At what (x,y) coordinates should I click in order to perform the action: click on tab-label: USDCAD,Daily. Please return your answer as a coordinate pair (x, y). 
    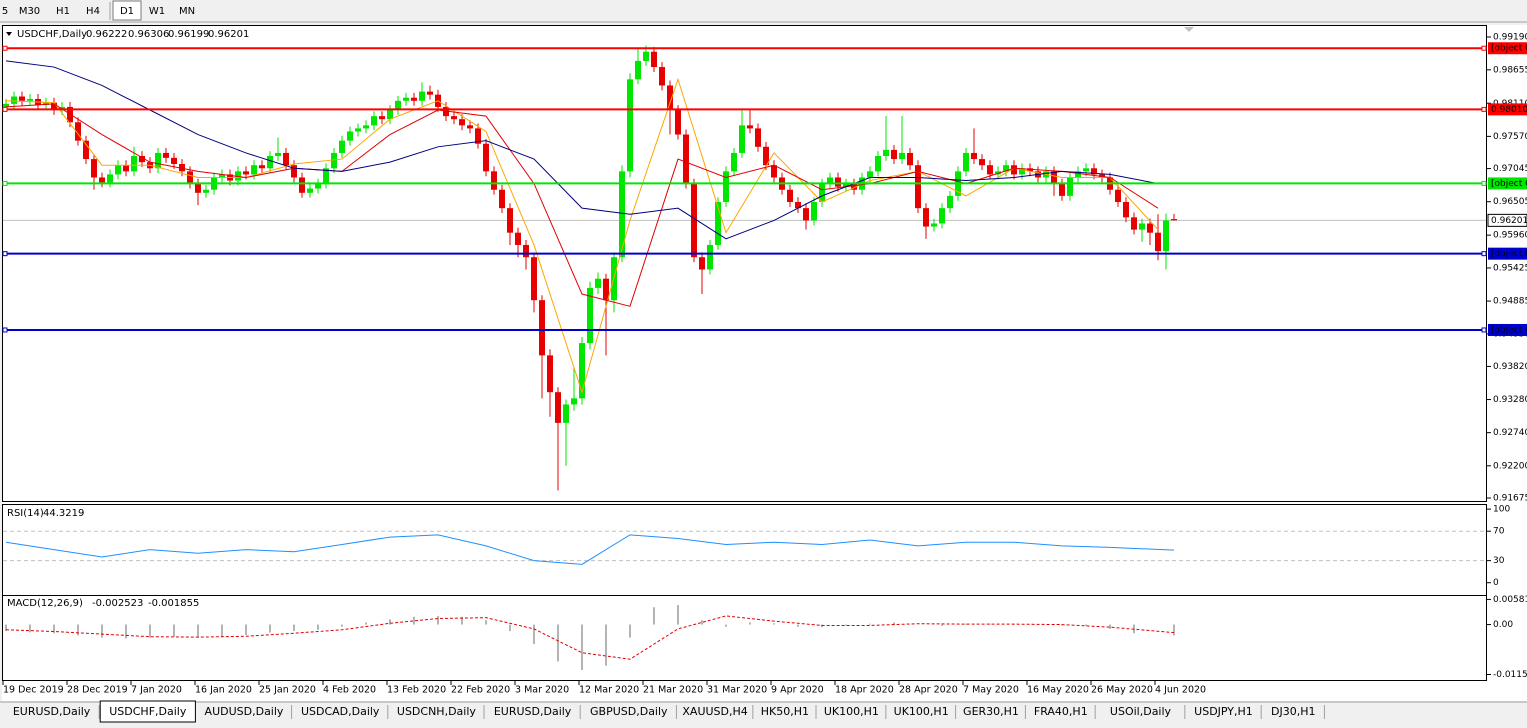
    Looking at the image, I should click on (340, 711).